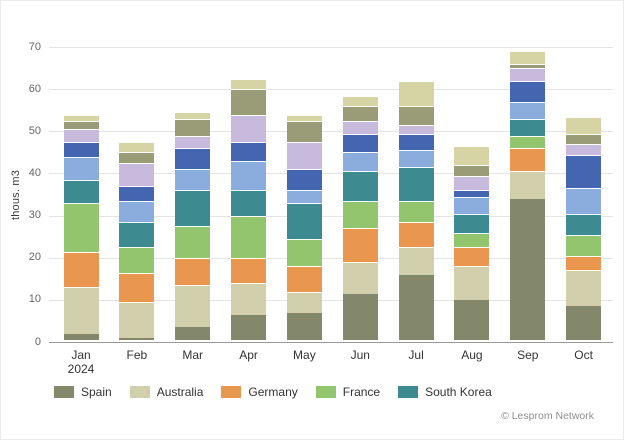  Describe the element at coordinates (81, 227) in the screenshot. I see `bar-segment-jan-france` at that location.